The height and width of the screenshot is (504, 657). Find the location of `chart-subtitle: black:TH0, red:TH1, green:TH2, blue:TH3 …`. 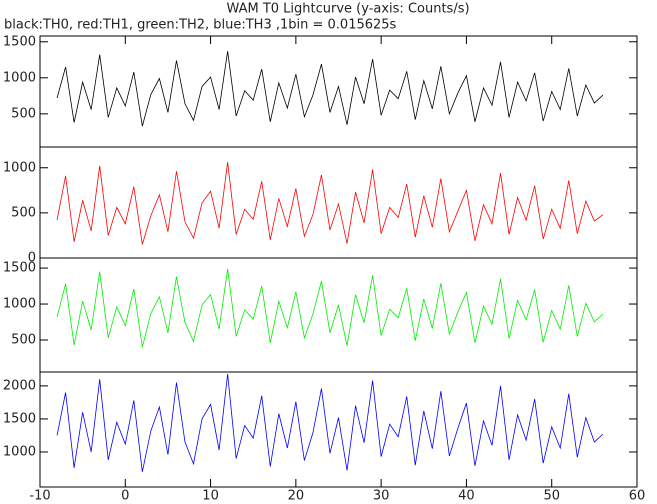

chart-subtitle: black:TH0, red:TH1, green:TH2, blue:TH3 … is located at coordinates (200, 25).